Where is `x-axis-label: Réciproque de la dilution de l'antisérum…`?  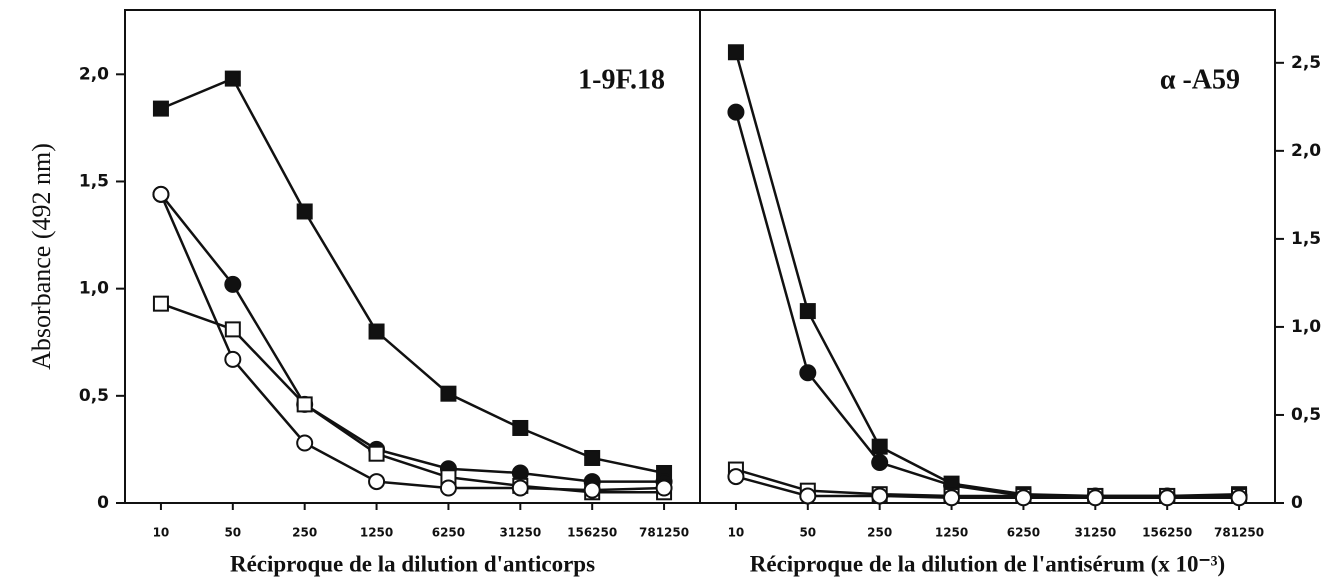
x-axis-label: Réciproque de la dilution de l'antisérum… is located at coordinates (987, 563).